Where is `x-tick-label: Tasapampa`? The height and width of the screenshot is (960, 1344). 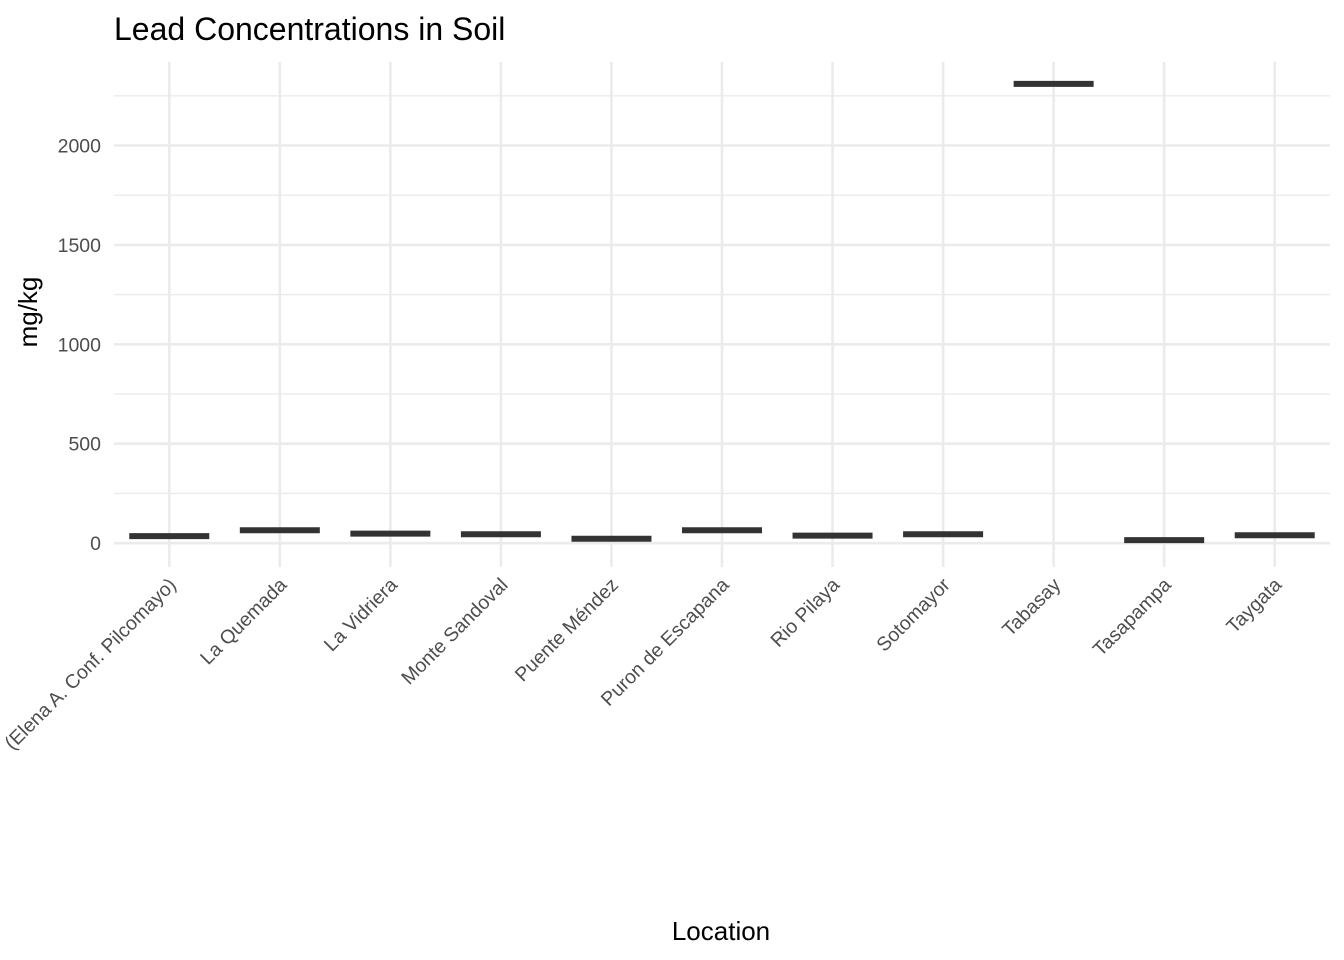
x-tick-label: Tasapampa is located at coordinates (1132, 617).